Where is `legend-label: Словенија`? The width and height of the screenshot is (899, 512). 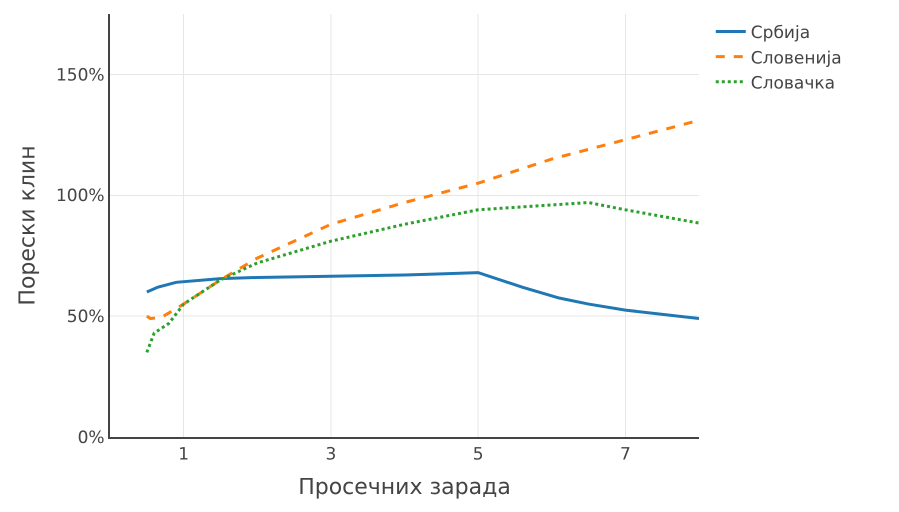
legend-label: Словенија is located at coordinates (796, 58).